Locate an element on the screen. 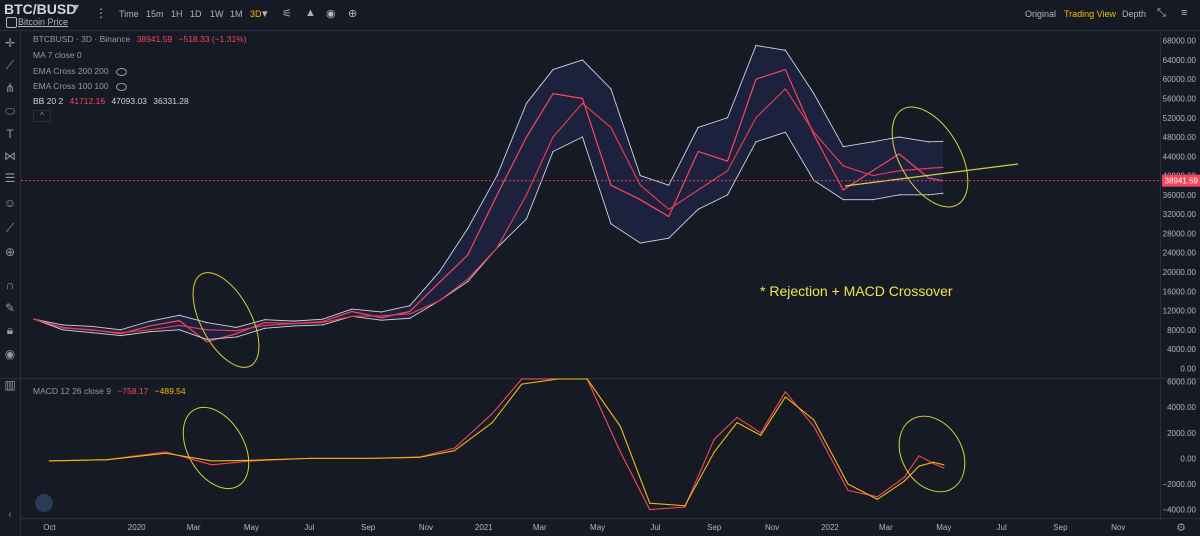 Image resolution: width=1200 pixels, height=536 pixels. chart-type-icon: ▲ is located at coordinates (310, 13).